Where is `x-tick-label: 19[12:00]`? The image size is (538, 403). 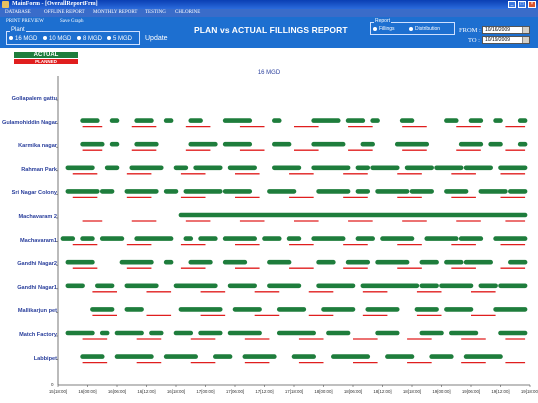 x-tick-label: 19[12:00] is located at coordinates (500, 391).